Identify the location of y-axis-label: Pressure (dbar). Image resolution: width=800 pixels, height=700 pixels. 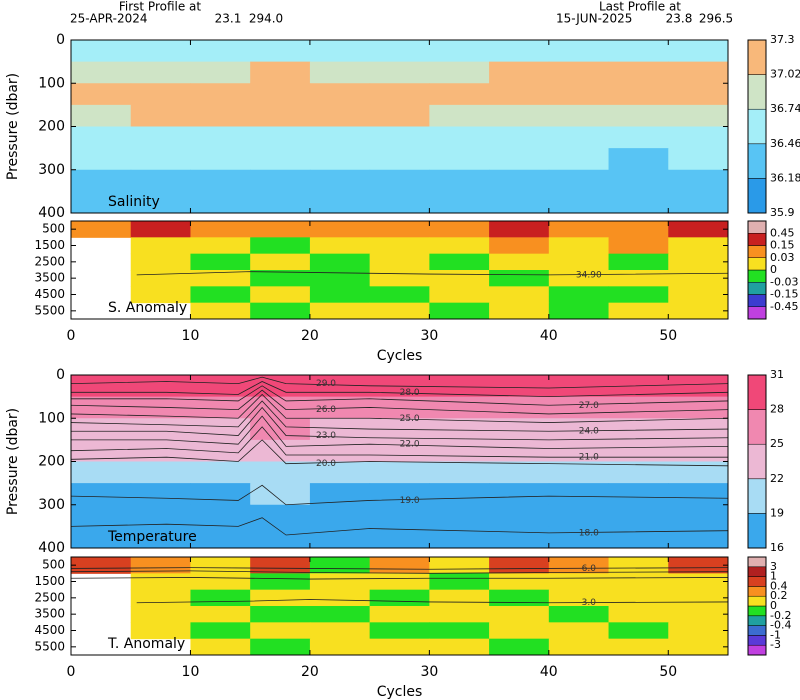
(13, 126).